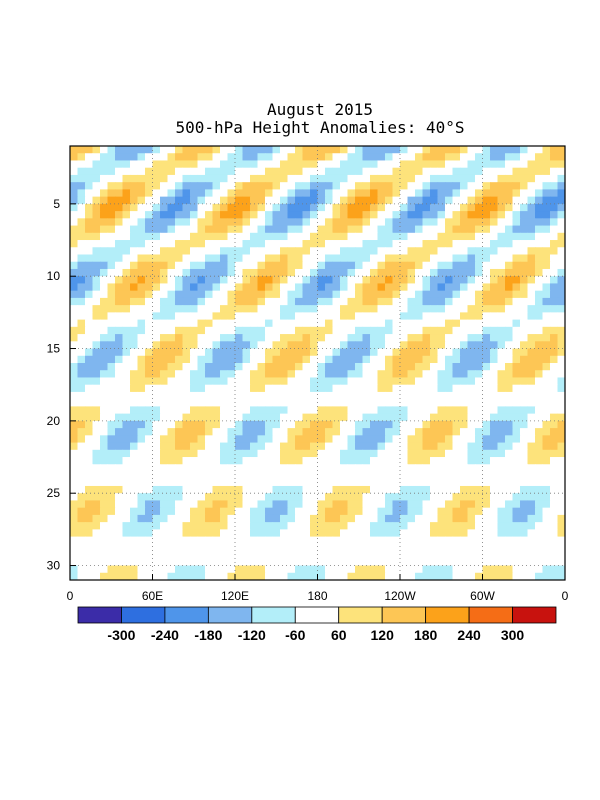 Image resolution: width=600 pixels, height=800 pixels. Describe the element at coordinates (320, 127) in the screenshot. I see `chart-subtitle: 500-hPa Height Anomalies: 40°S` at that location.